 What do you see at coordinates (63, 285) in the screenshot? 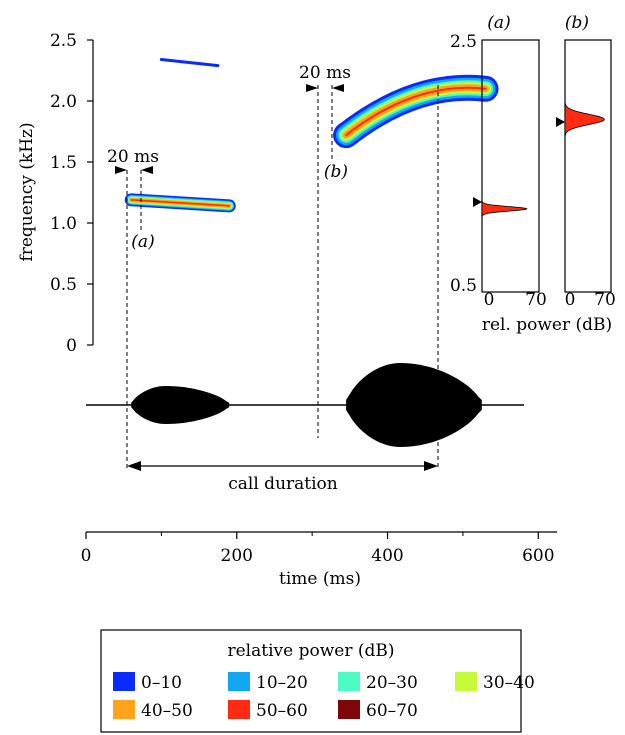
I see `spectrogram-y-tick-label: 0.5` at bounding box center [63, 285].